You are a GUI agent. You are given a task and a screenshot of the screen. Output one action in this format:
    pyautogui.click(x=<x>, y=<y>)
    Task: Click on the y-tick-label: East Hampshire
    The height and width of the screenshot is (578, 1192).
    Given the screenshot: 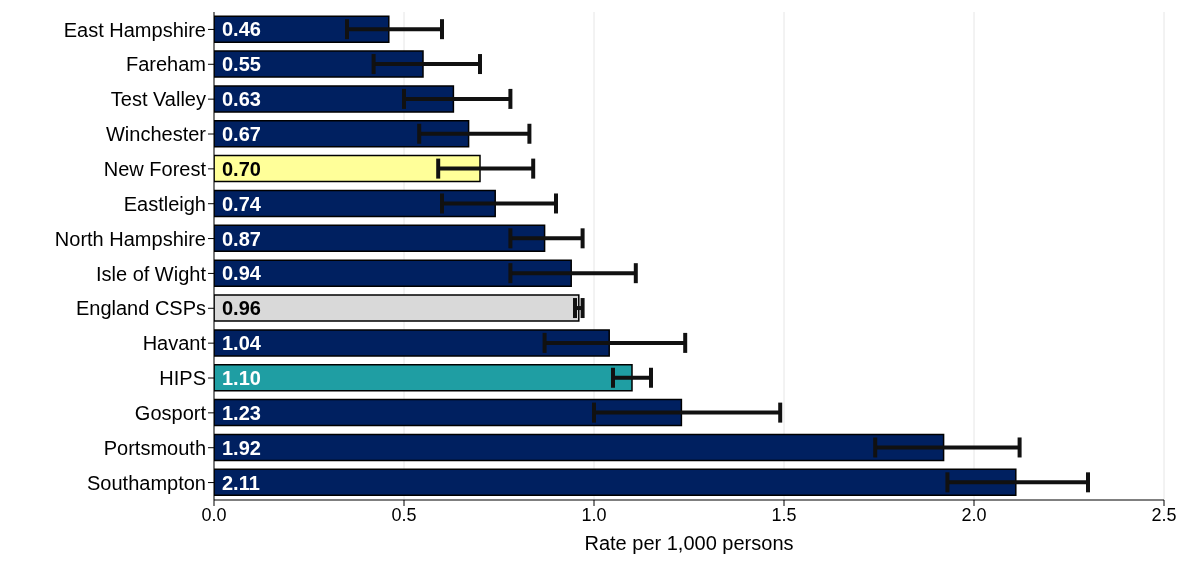 What is the action you would take?
    pyautogui.click(x=134, y=29)
    